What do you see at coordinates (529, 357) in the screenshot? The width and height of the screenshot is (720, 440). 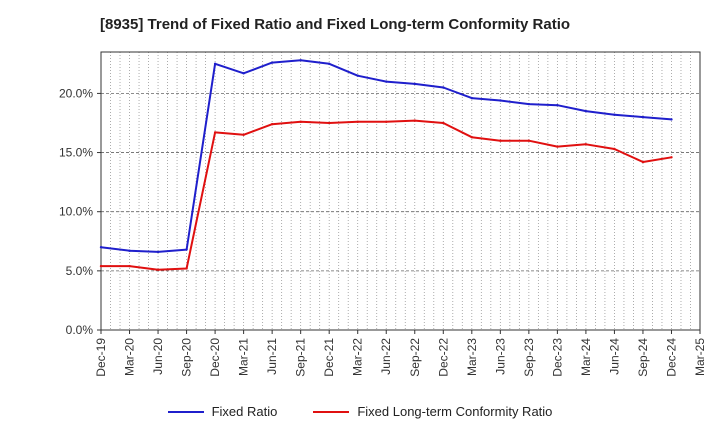 I see `x-tick-label: Sep-23` at bounding box center [529, 357].